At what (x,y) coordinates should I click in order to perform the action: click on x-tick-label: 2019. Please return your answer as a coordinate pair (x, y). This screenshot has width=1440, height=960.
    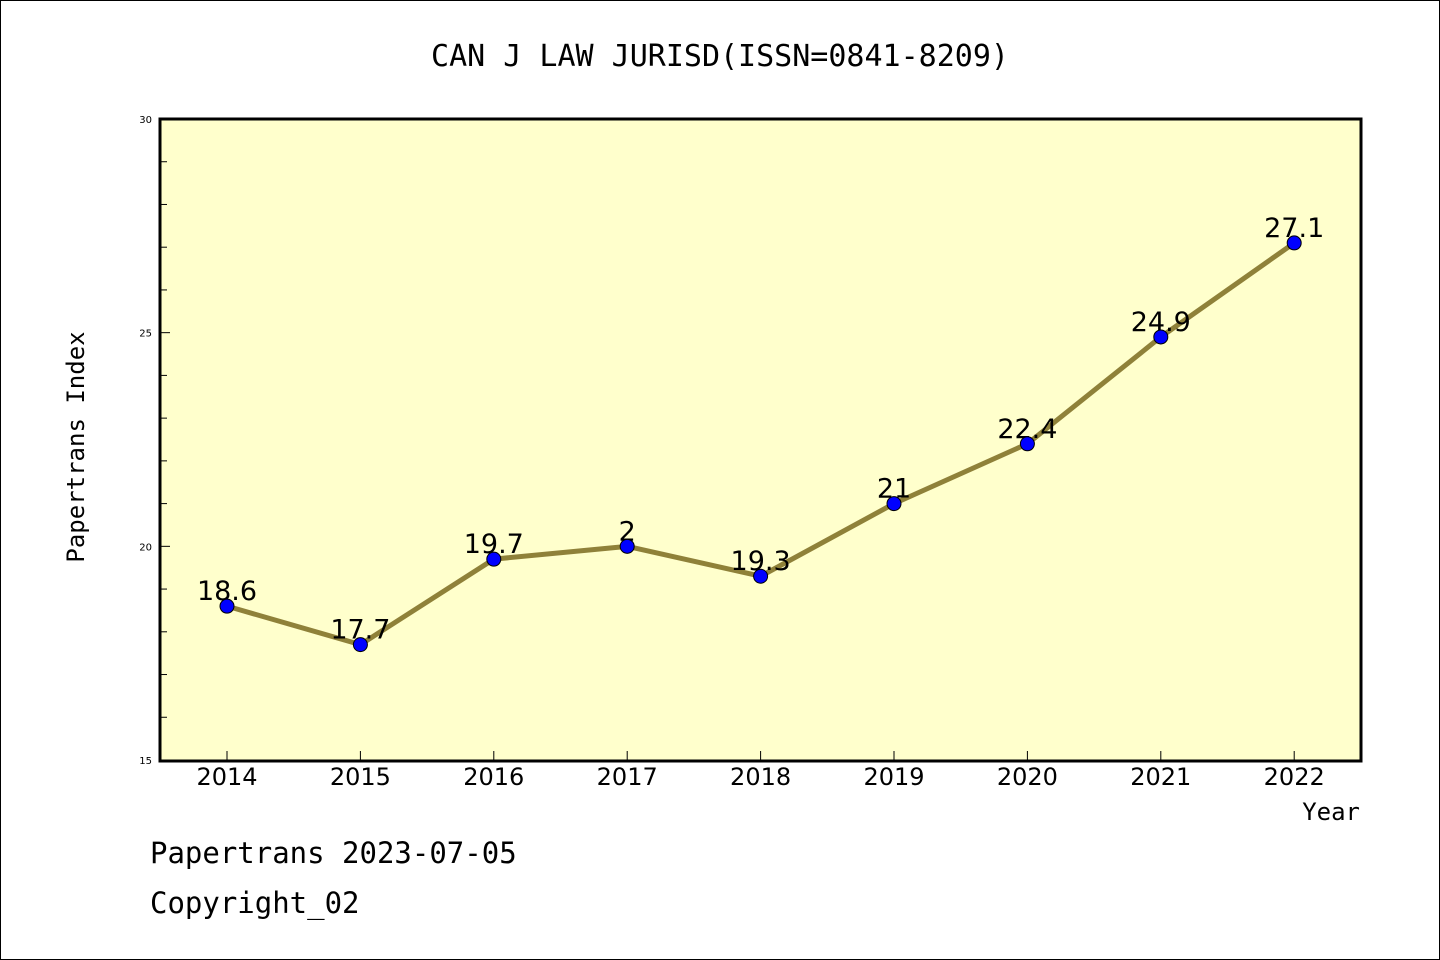
    Looking at the image, I should click on (893, 777).